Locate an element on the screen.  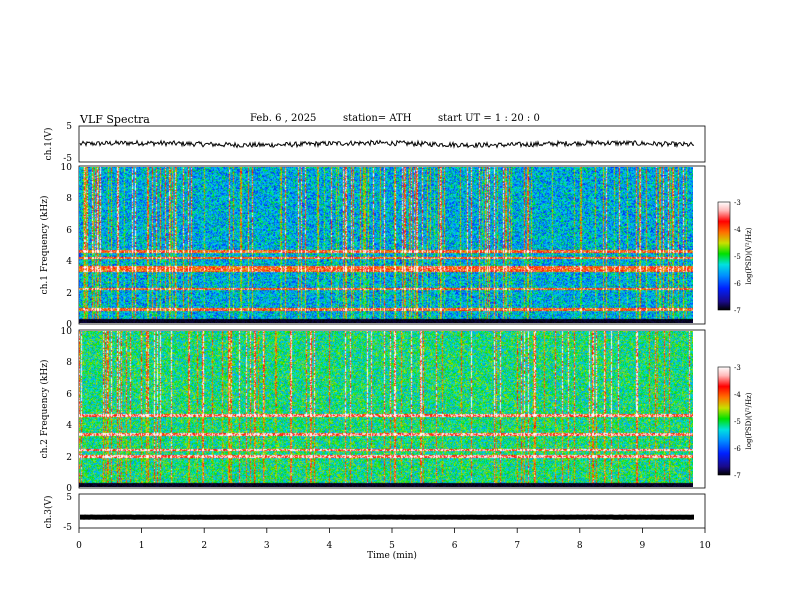
ch2-ytick-10: 10 is located at coordinates (67, 332).